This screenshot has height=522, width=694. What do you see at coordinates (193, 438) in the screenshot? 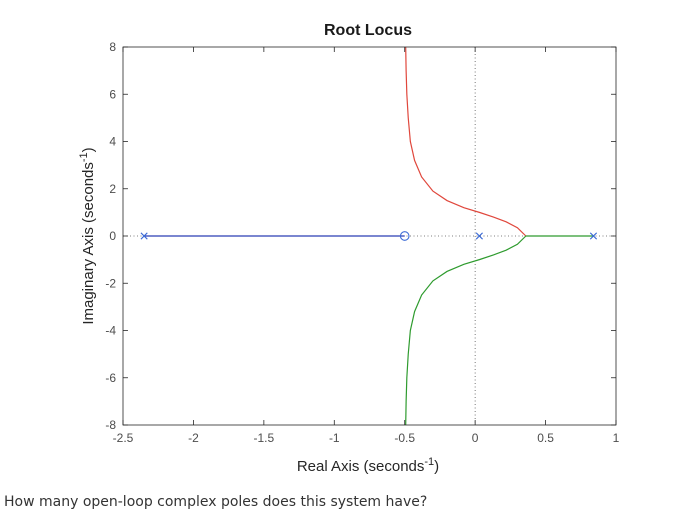
I see `x-tick-label: -2` at bounding box center [193, 438].